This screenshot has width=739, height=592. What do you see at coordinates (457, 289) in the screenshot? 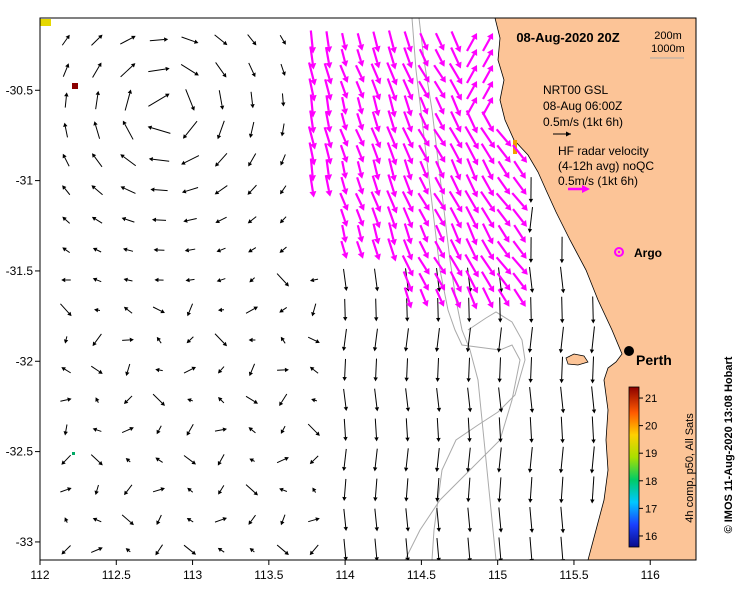
I see `isobath-200m` at bounding box center [457, 289].